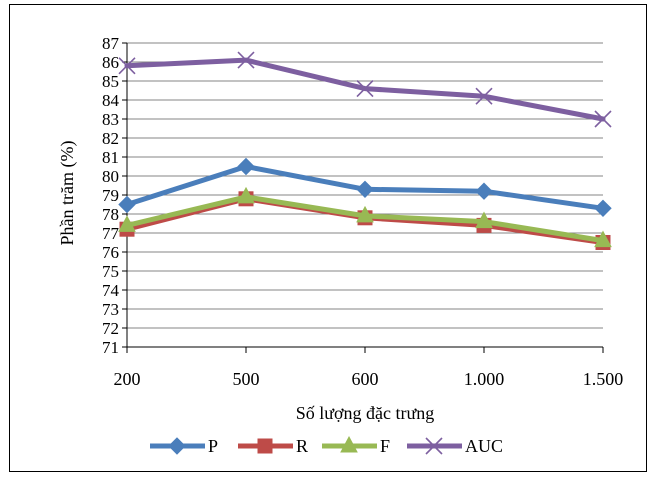 This screenshot has width=660, height=481. I want to click on legend-label-auc: AUC, so click(484, 446).